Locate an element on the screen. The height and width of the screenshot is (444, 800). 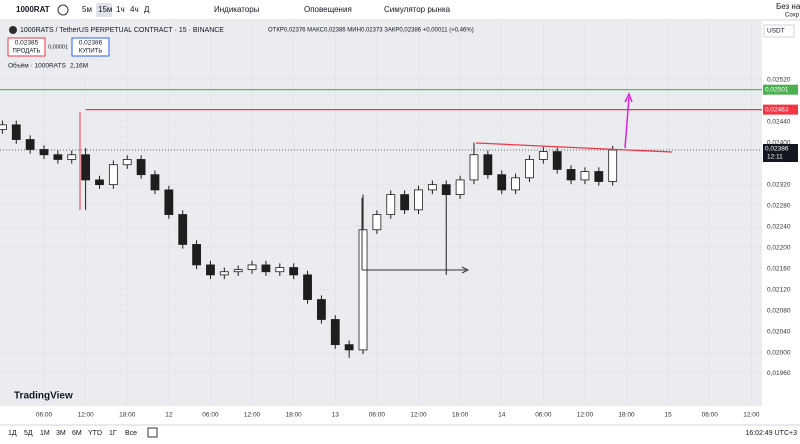
last-price-label: 0,02386 is located at coordinates (777, 149).